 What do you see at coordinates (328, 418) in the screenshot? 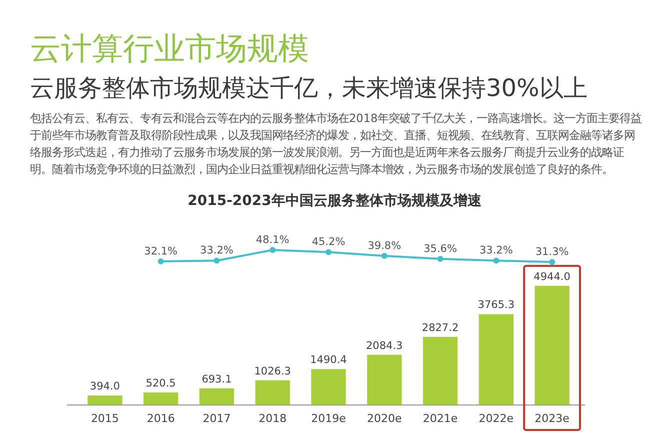
I see `x-tick-label: 2019e` at bounding box center [328, 418].